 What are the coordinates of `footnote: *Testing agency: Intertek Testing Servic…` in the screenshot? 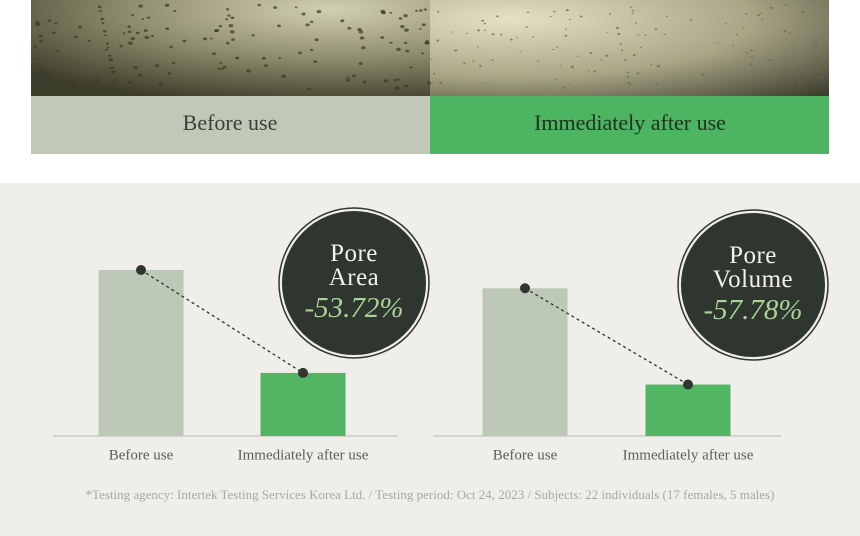 It's located at (430, 494).